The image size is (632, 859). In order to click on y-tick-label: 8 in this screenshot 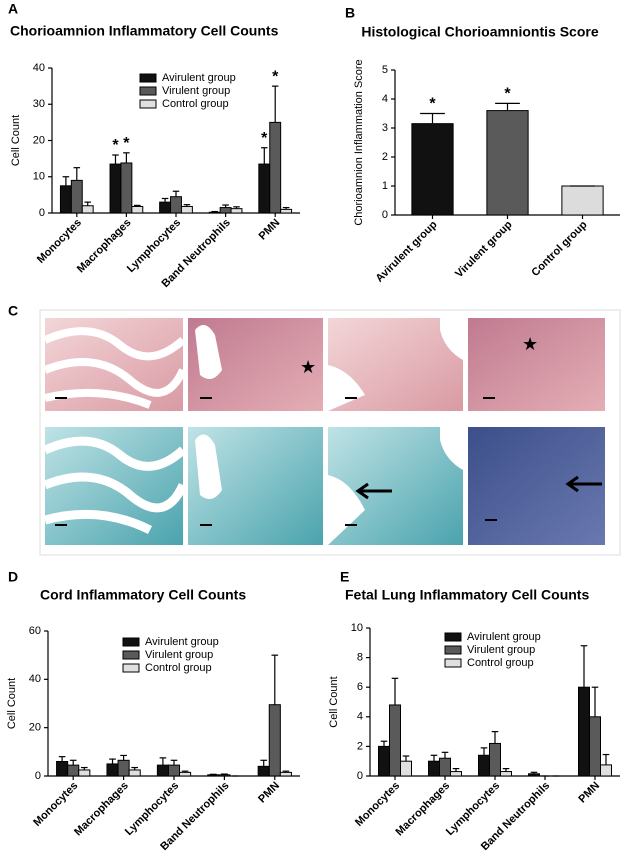, I will do `click(360, 658)`.